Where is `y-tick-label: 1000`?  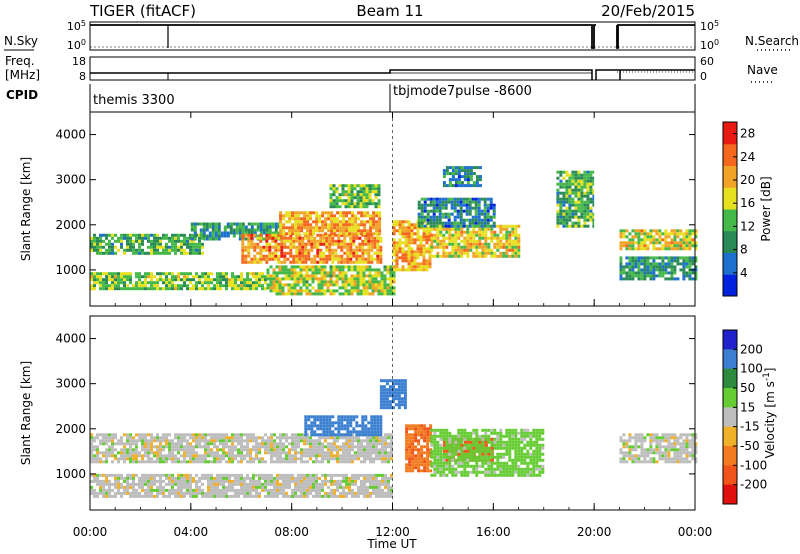 y-tick-label: 1000 is located at coordinates (70, 270).